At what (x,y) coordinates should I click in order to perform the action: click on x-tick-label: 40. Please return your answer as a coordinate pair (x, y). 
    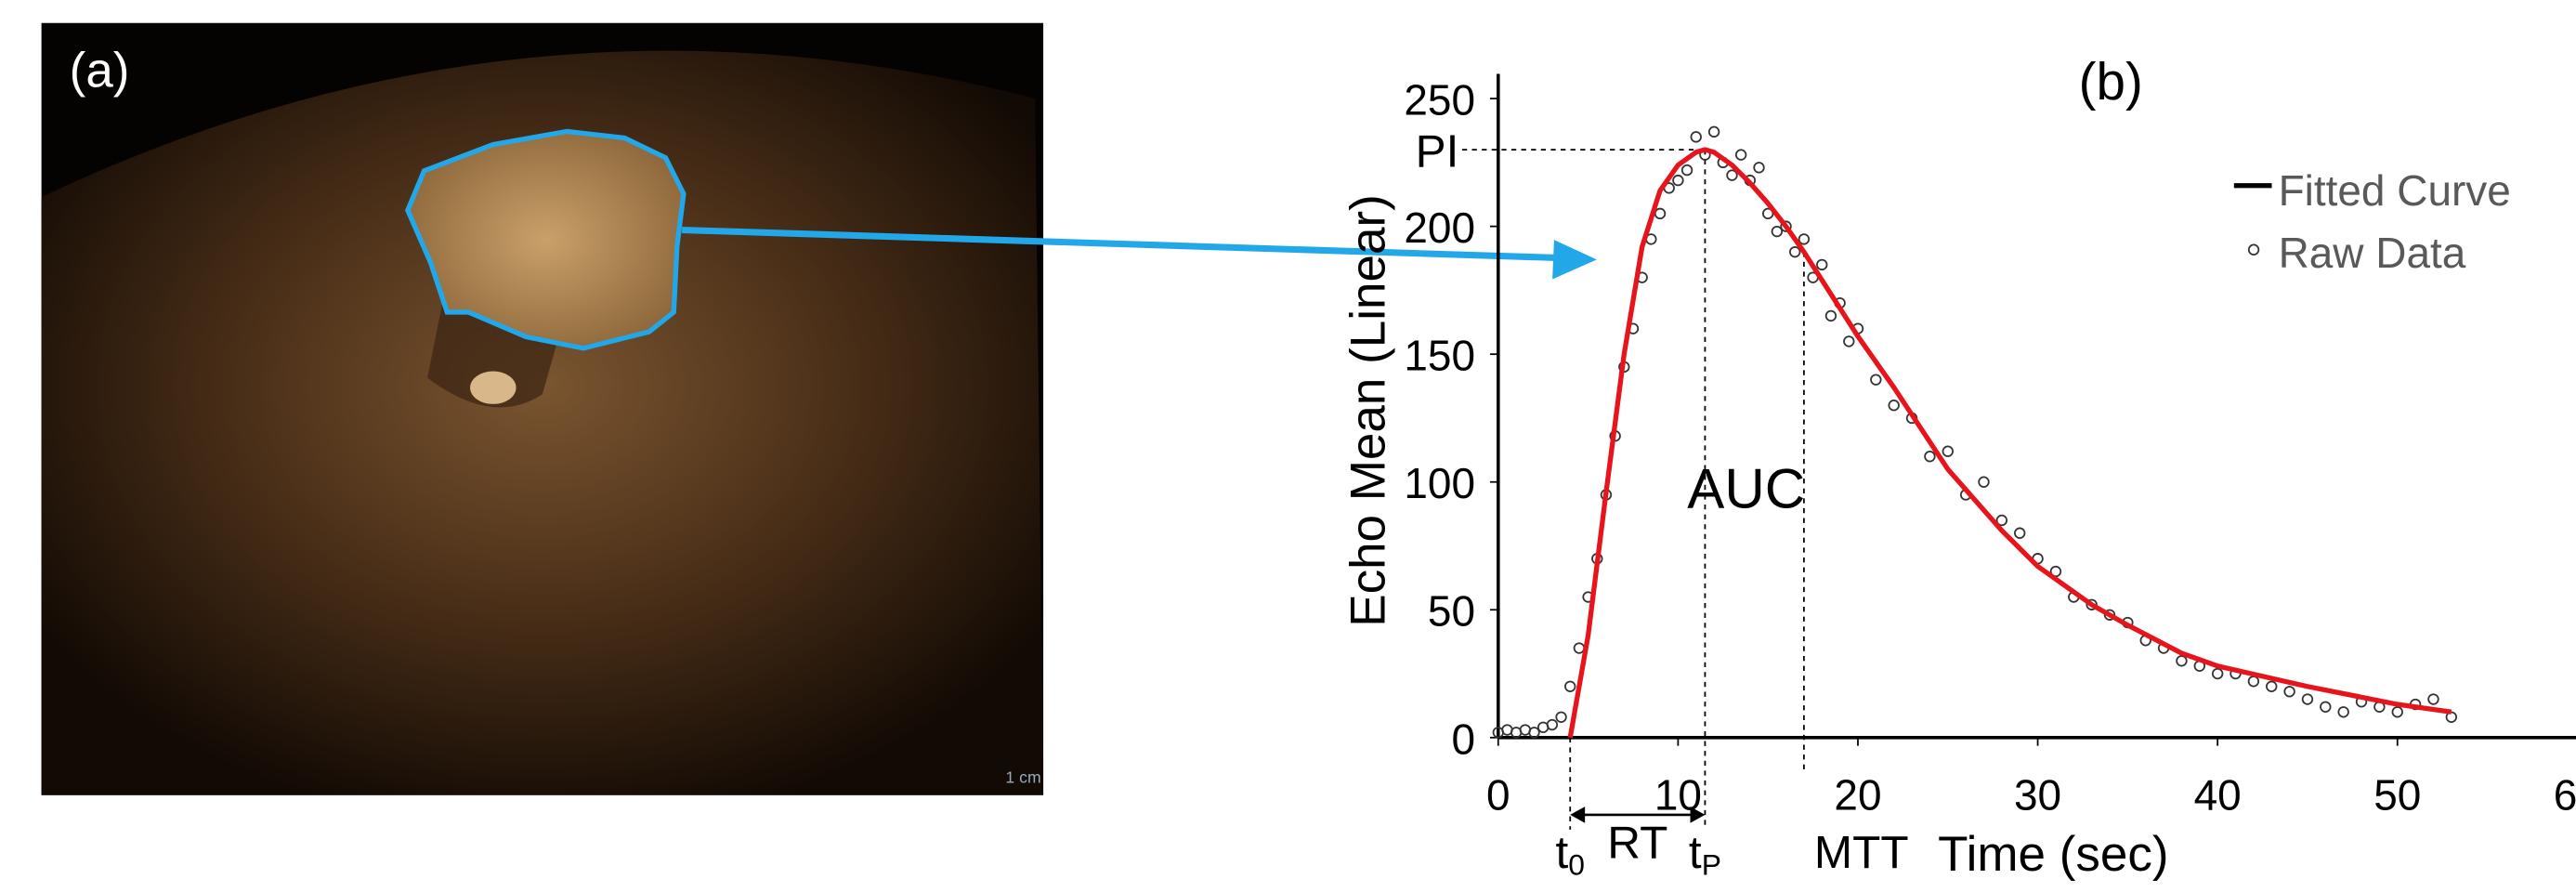
    Looking at the image, I should click on (2218, 794).